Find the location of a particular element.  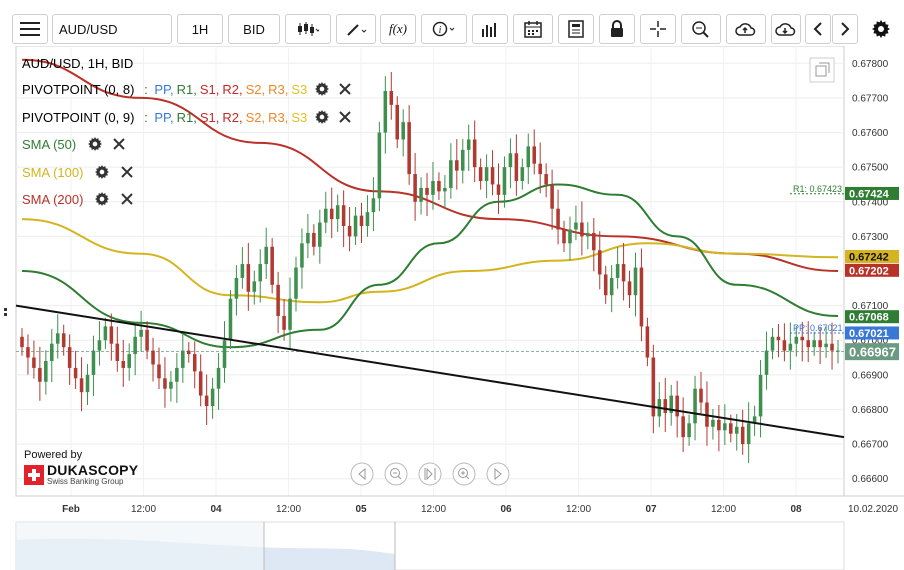

chevron-left-icon is located at coordinates (817, 29).